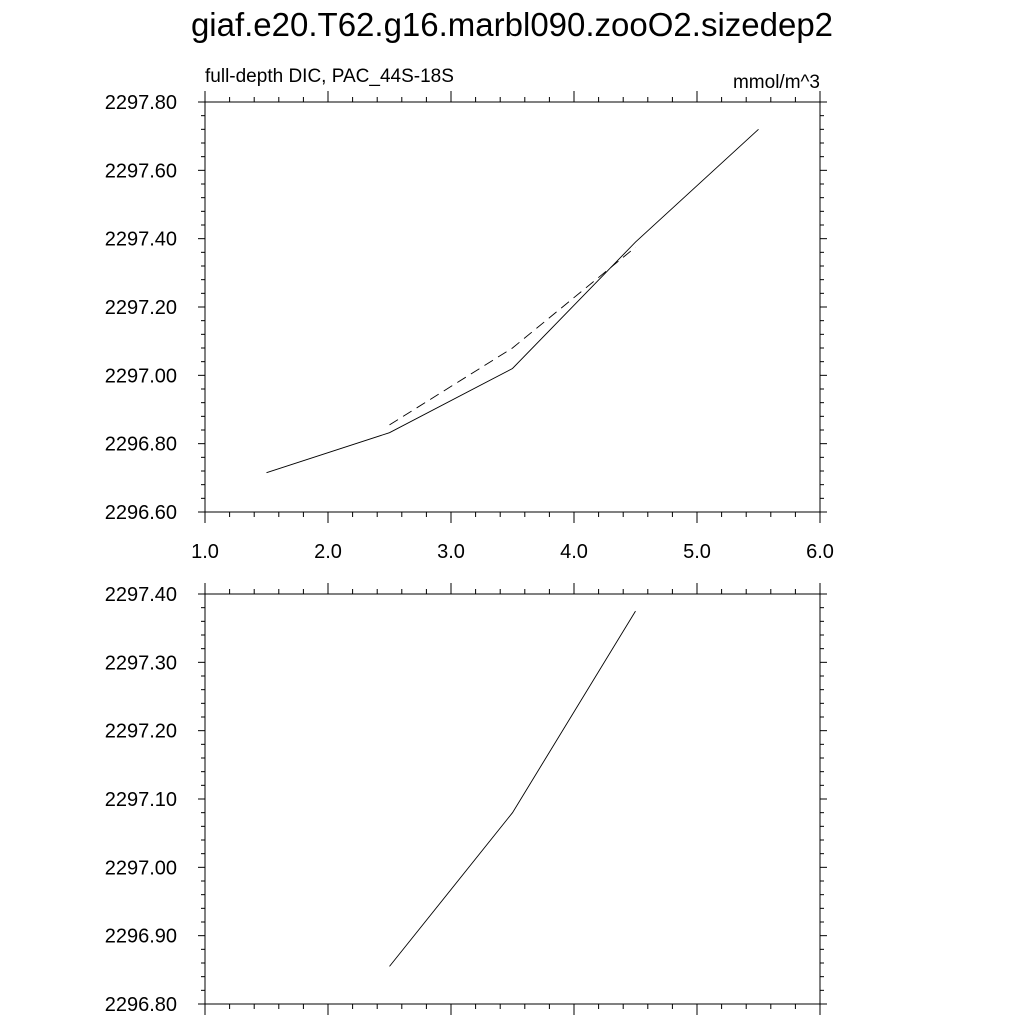 This screenshot has width=1024, height=1024. I want to click on subtitle-right: mmol/m^3, so click(776, 82).